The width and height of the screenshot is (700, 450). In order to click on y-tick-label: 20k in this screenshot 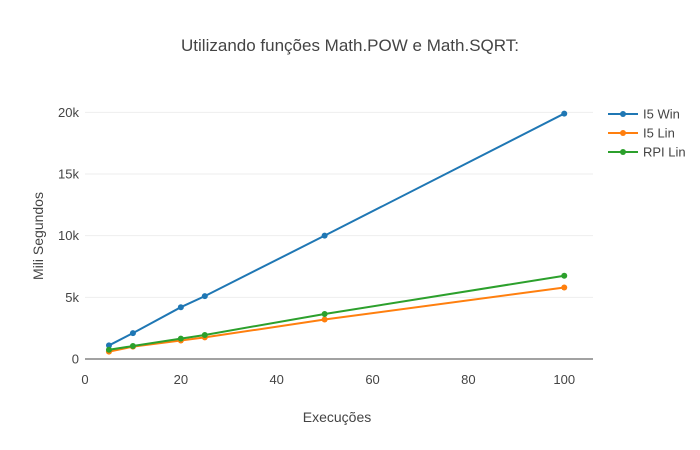, I will do `click(68, 112)`.